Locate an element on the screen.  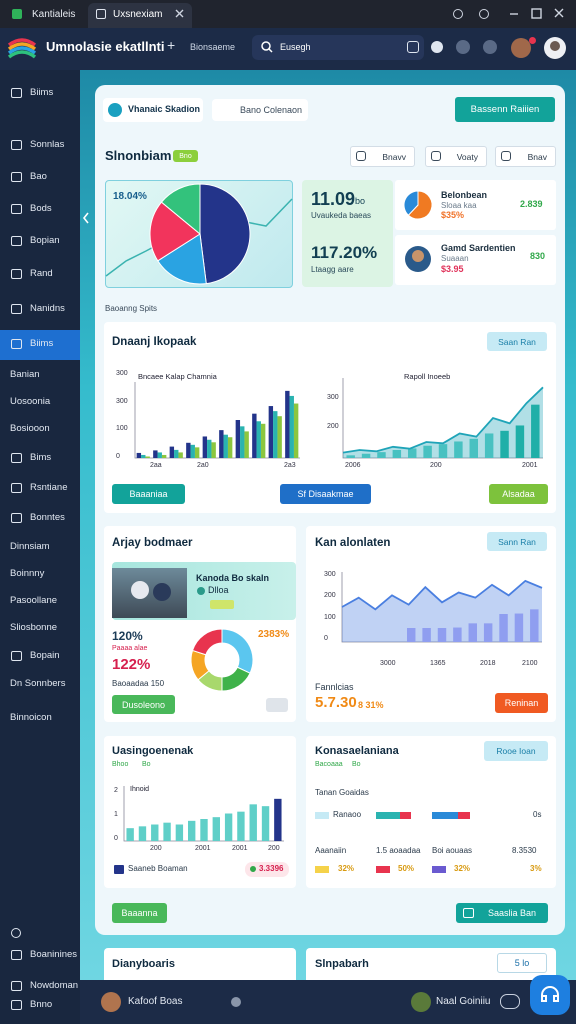
nav-item: Bosiooon is located at coordinates (30, 428).